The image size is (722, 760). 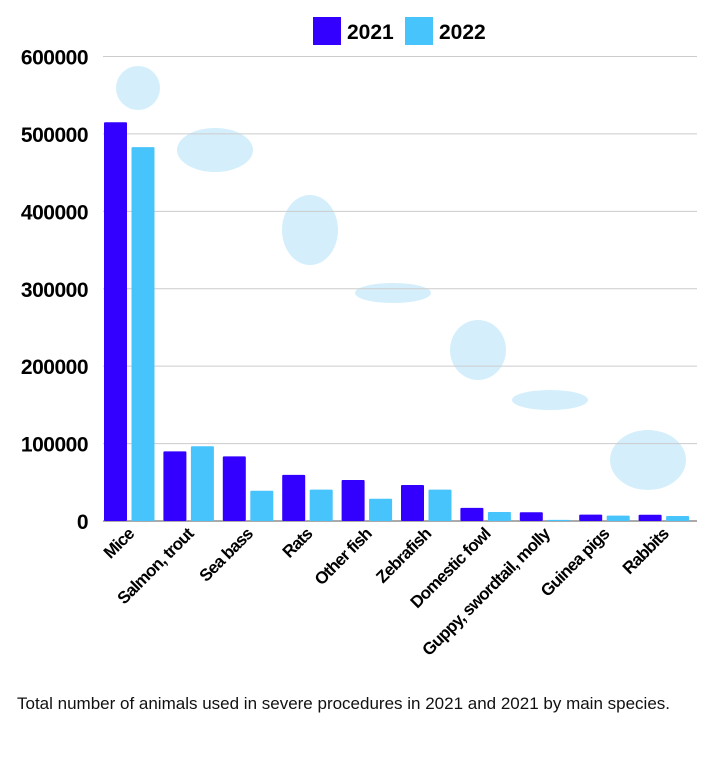 What do you see at coordinates (297, 542) in the screenshot?
I see `x-tick-label: Rats` at bounding box center [297, 542].